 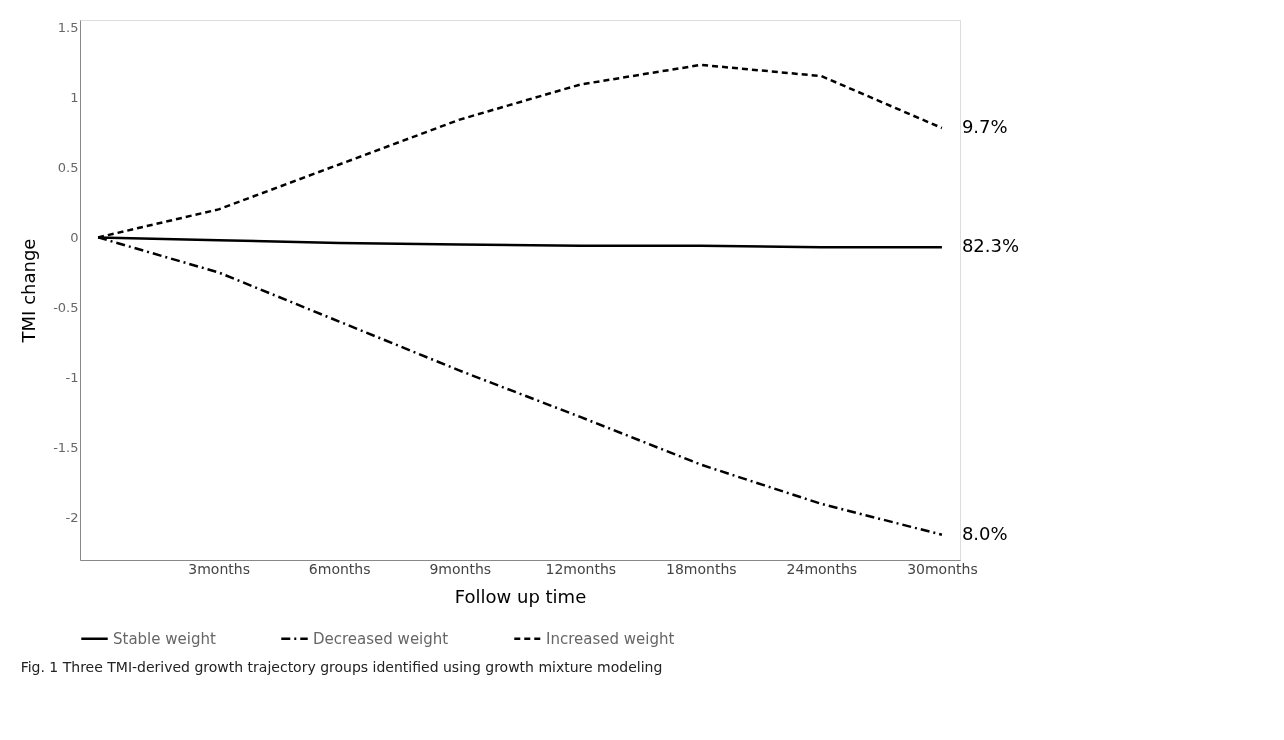 What do you see at coordinates (72, 378) in the screenshot?
I see `y-tick-label: -1` at bounding box center [72, 378].